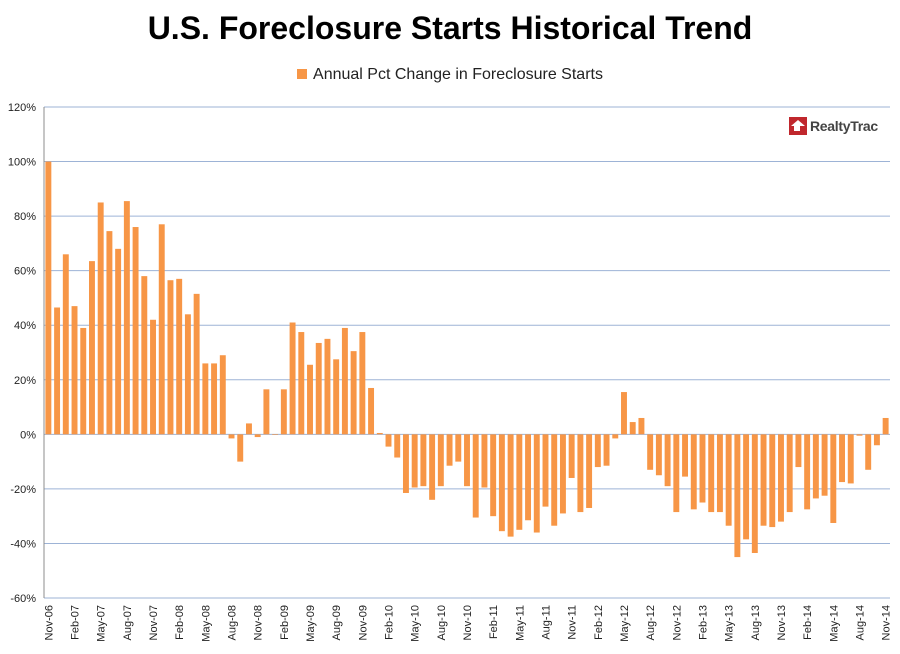  I want to click on y-tick-label: 120%, so click(22, 108).